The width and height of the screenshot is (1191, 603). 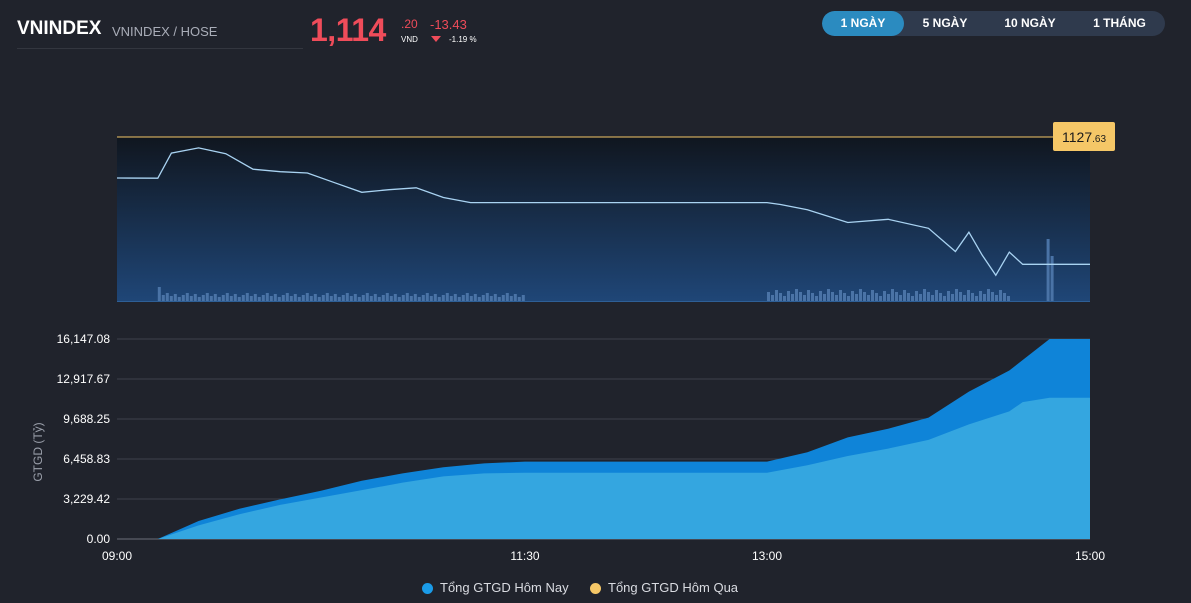 I want to click on volume-bars, so click(x=605, y=270).